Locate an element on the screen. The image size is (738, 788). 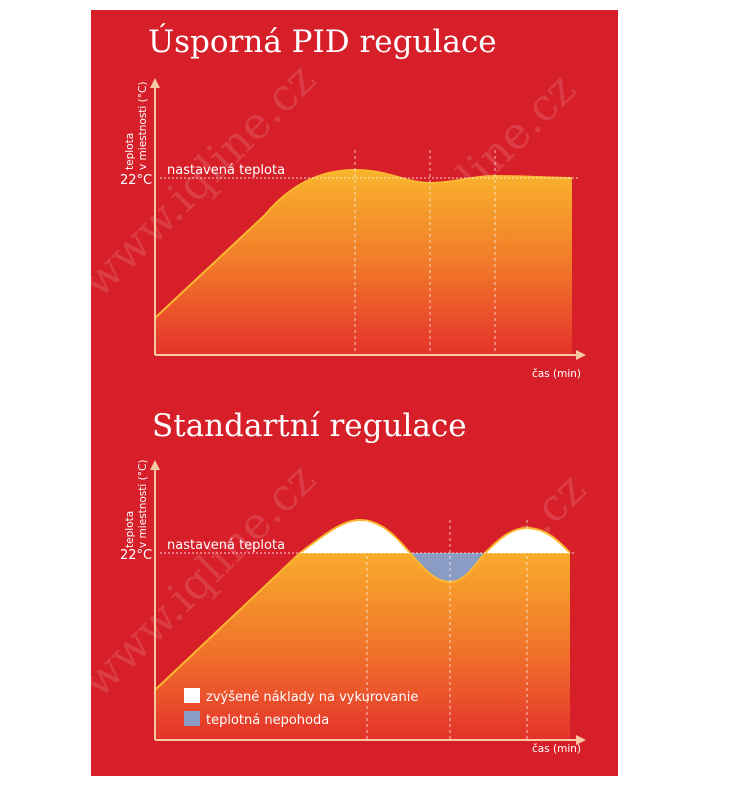
bottom-setpoint-label: nastavená teplota is located at coordinates (226, 545).